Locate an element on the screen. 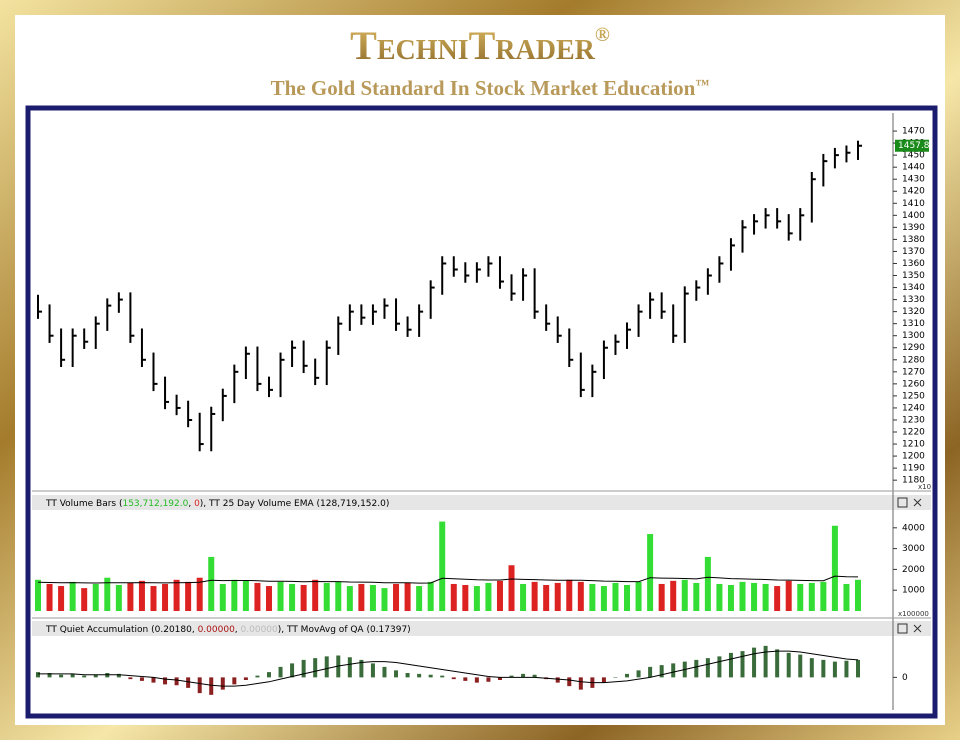 Image resolution: width=960 pixels, height=744 pixels. y-tick-label: 1200 is located at coordinates (913, 457).